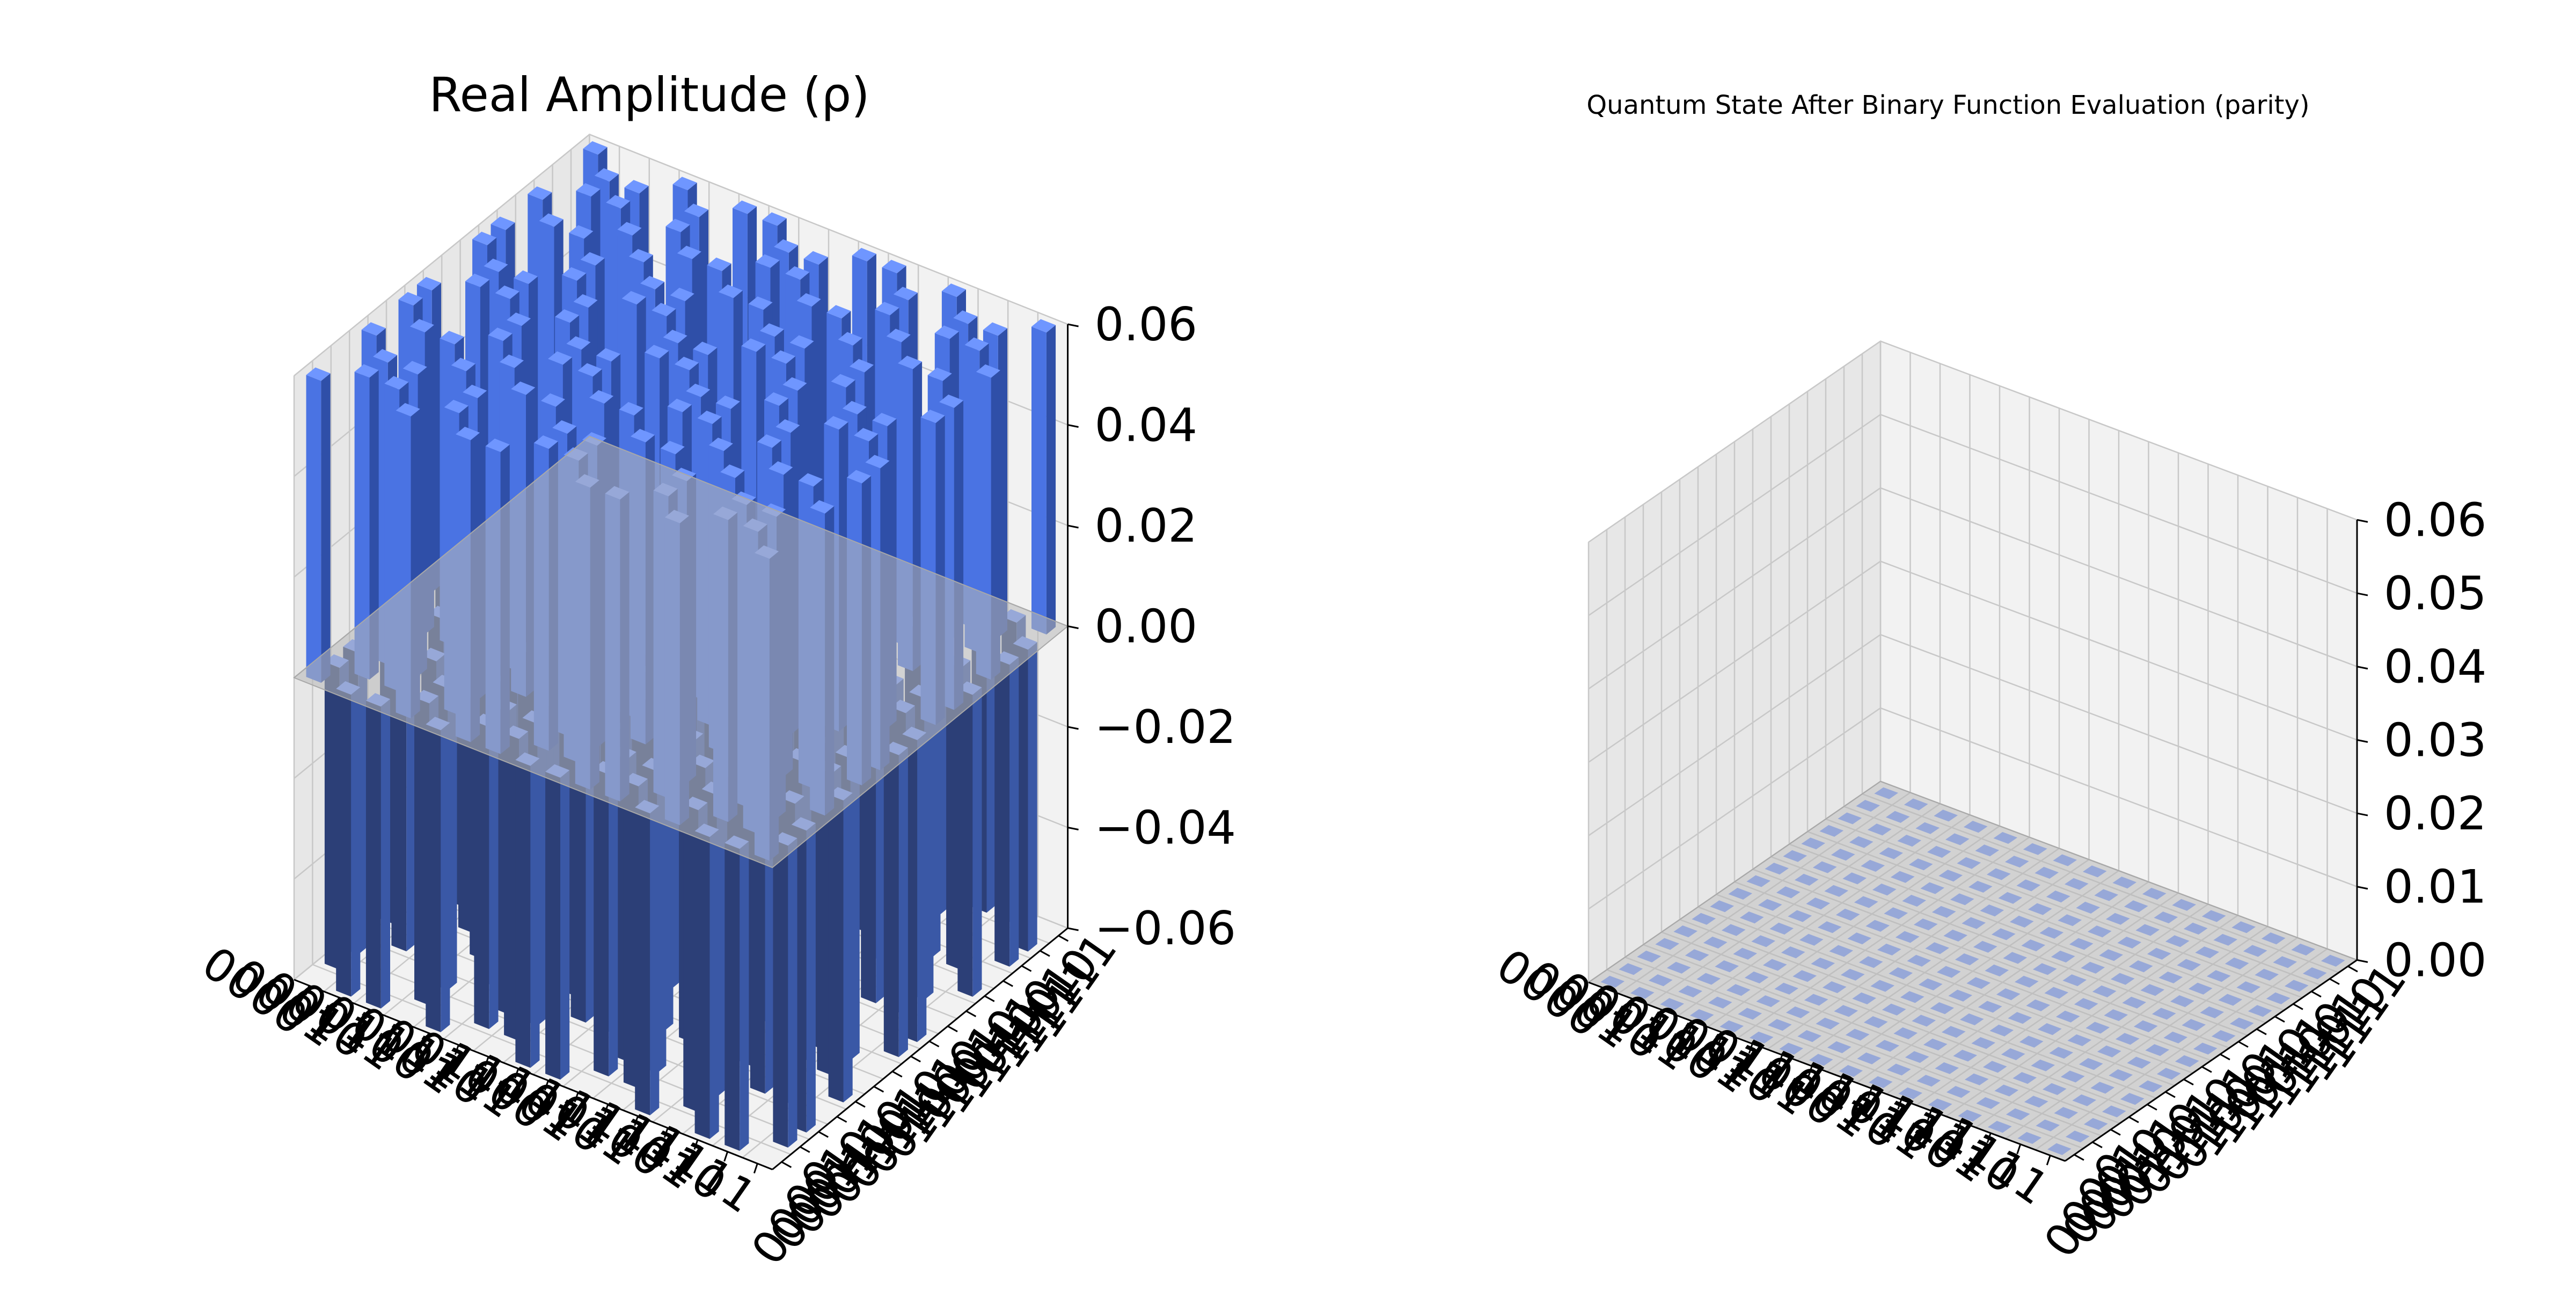 This screenshot has height=1291, width=2576. Describe the element at coordinates (1146, 325) in the screenshot. I see `z-tick-label: 0.06` at that location.